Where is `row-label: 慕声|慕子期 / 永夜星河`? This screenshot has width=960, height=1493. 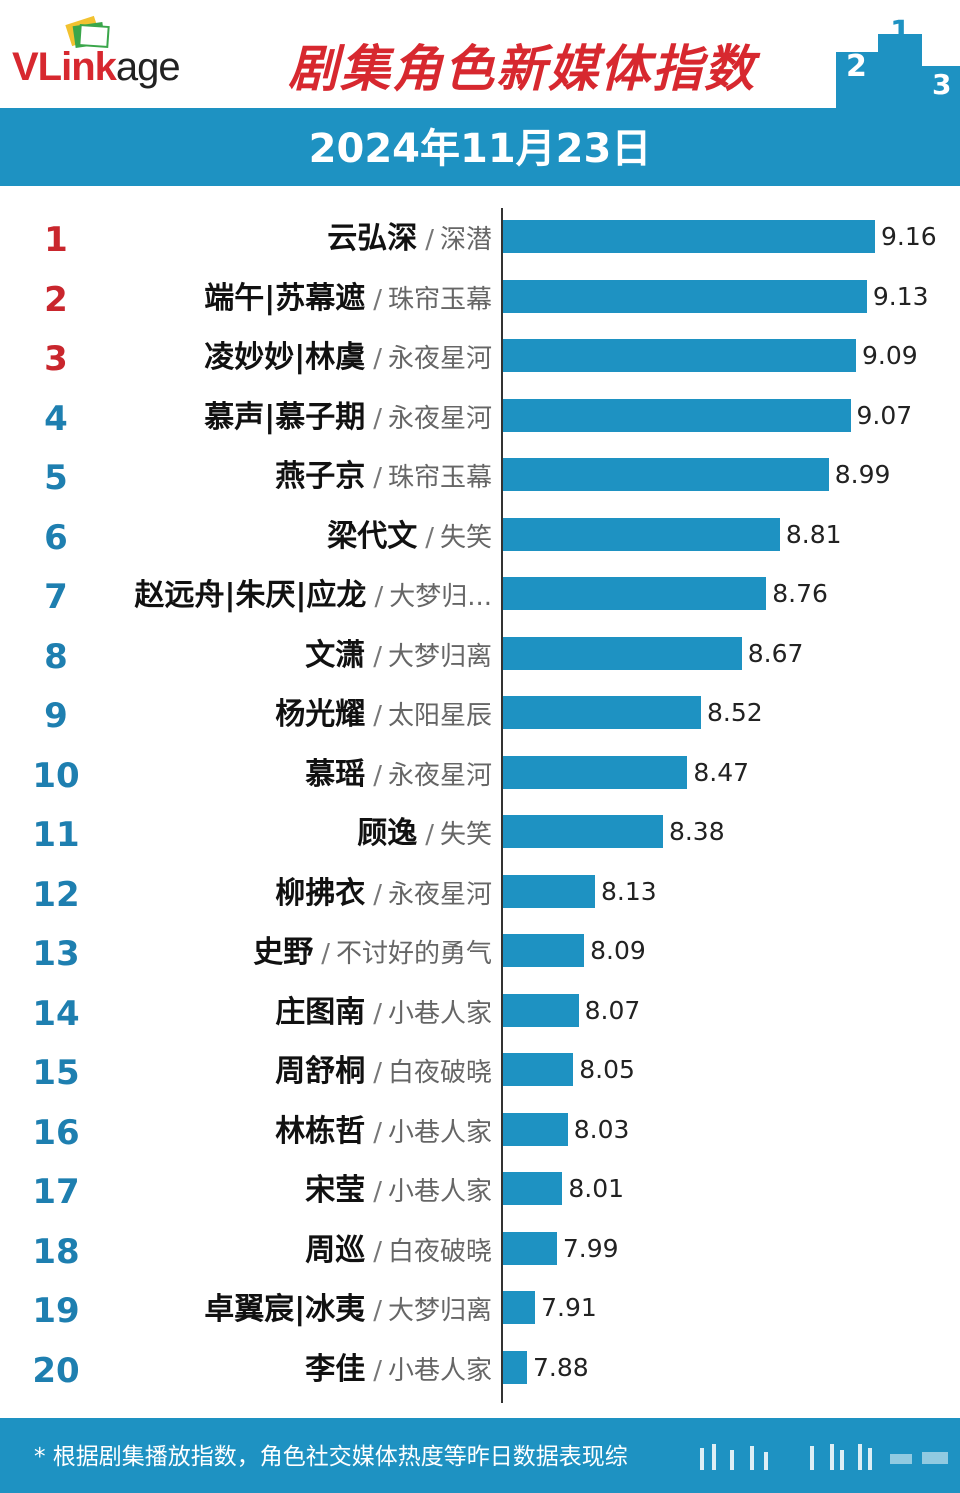 row-label: 慕声|慕子期 / 永夜星河 is located at coordinates (348, 420).